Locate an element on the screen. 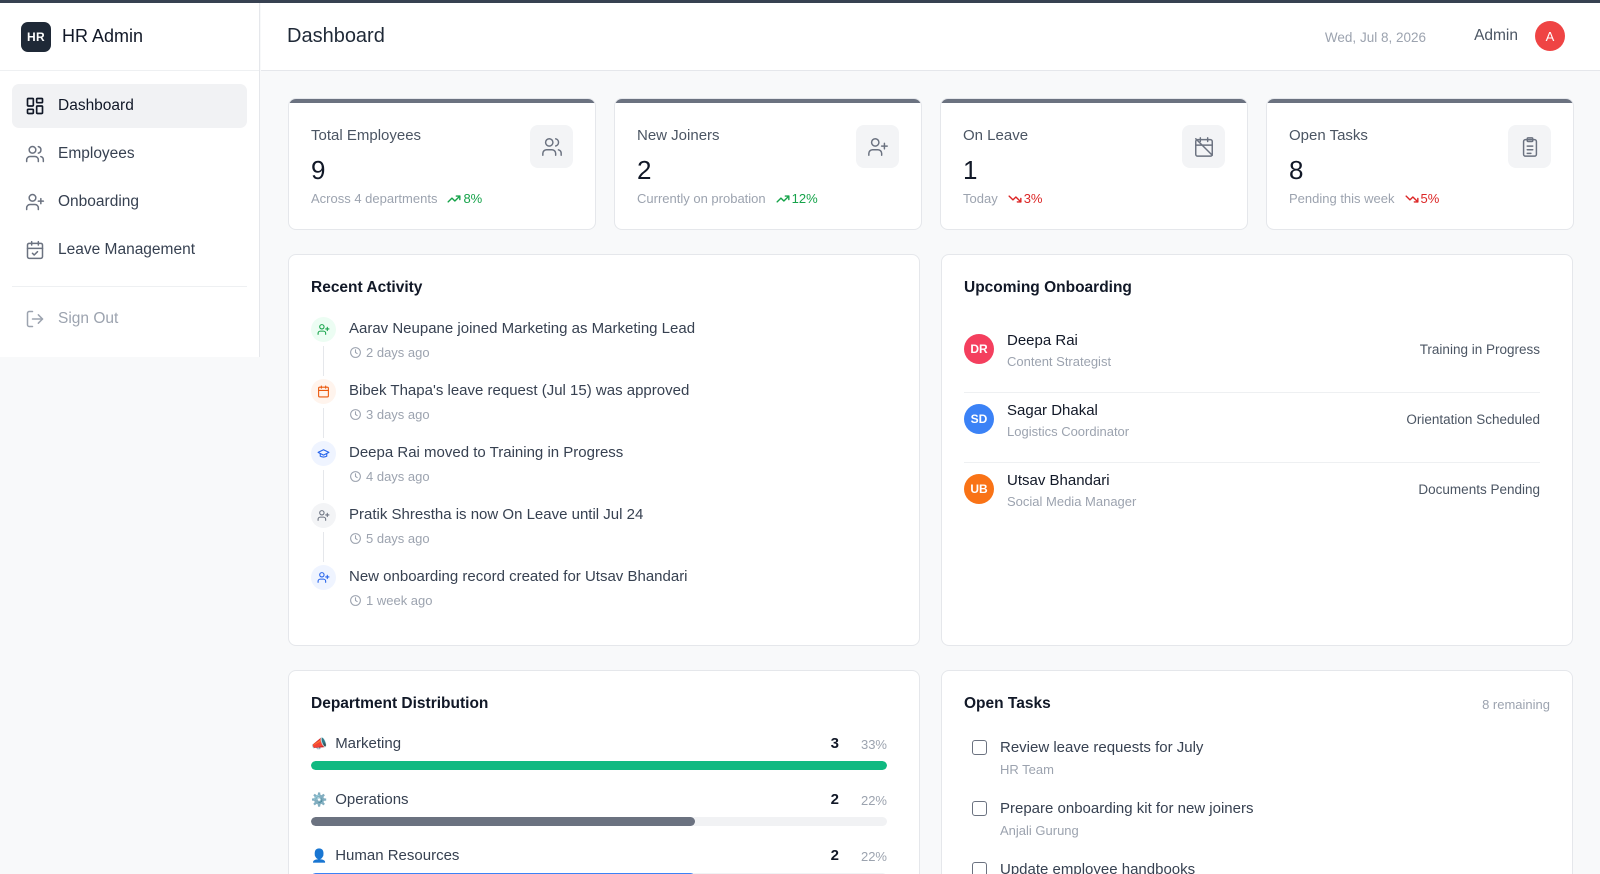  trend-down-badge: 5% is located at coordinates (1422, 198).